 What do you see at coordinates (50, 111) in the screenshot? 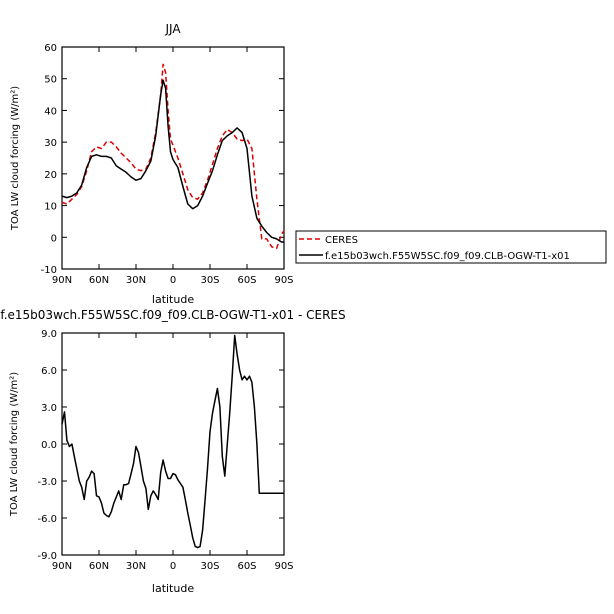
I see `y-tick-label: 40` at bounding box center [50, 111].